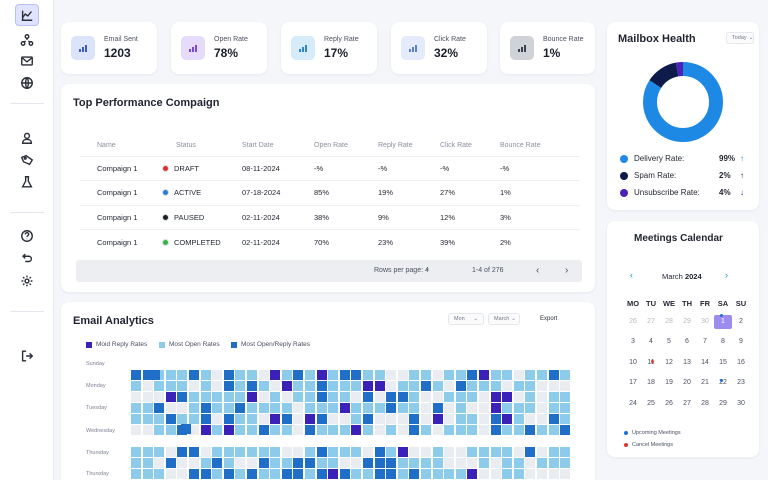 This screenshot has width=768, height=480. What do you see at coordinates (109, 48) in the screenshot?
I see `kpi-card-email-sent: Email Sent 1203` at bounding box center [109, 48].